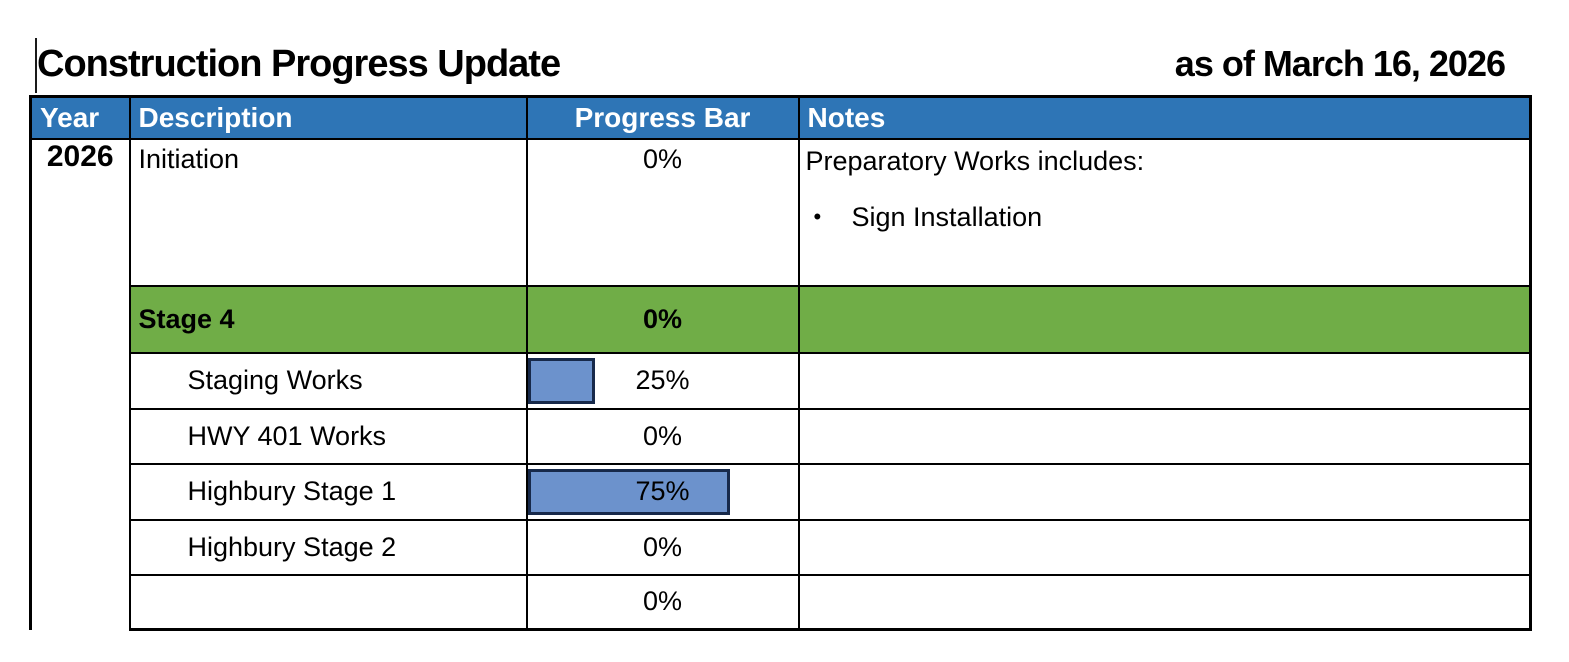 This screenshot has width=1569, height=662. I want to click on table-header-row: Year Description Progress Bar Notes, so click(780, 117).